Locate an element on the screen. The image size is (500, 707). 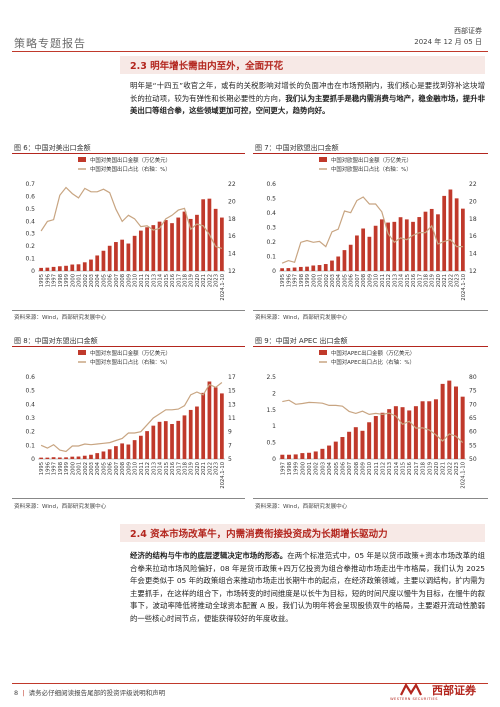
figure-8-top-line is located at coordinates (128, 346).